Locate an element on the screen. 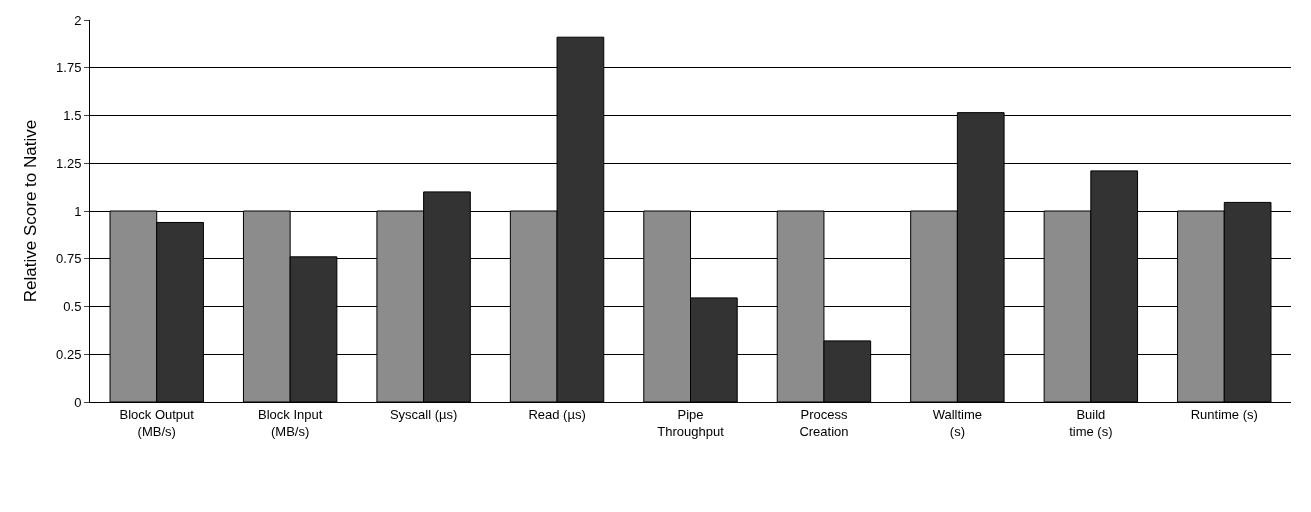 This screenshot has width=1311, height=512. x-tick-label: Syscall (µs) is located at coordinates (423, 414).